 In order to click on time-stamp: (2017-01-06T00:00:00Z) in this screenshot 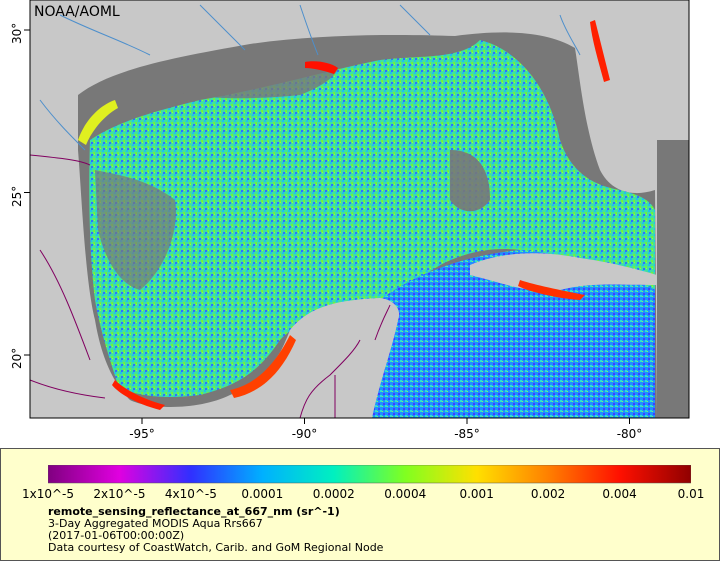, I will do `click(116, 535)`.